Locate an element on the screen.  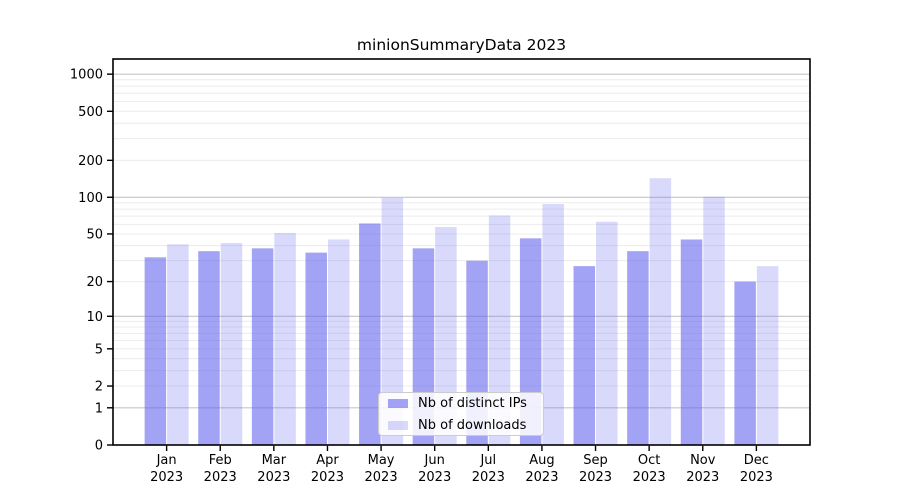
x-tick-label-month: Jun is located at coordinates (434, 460).